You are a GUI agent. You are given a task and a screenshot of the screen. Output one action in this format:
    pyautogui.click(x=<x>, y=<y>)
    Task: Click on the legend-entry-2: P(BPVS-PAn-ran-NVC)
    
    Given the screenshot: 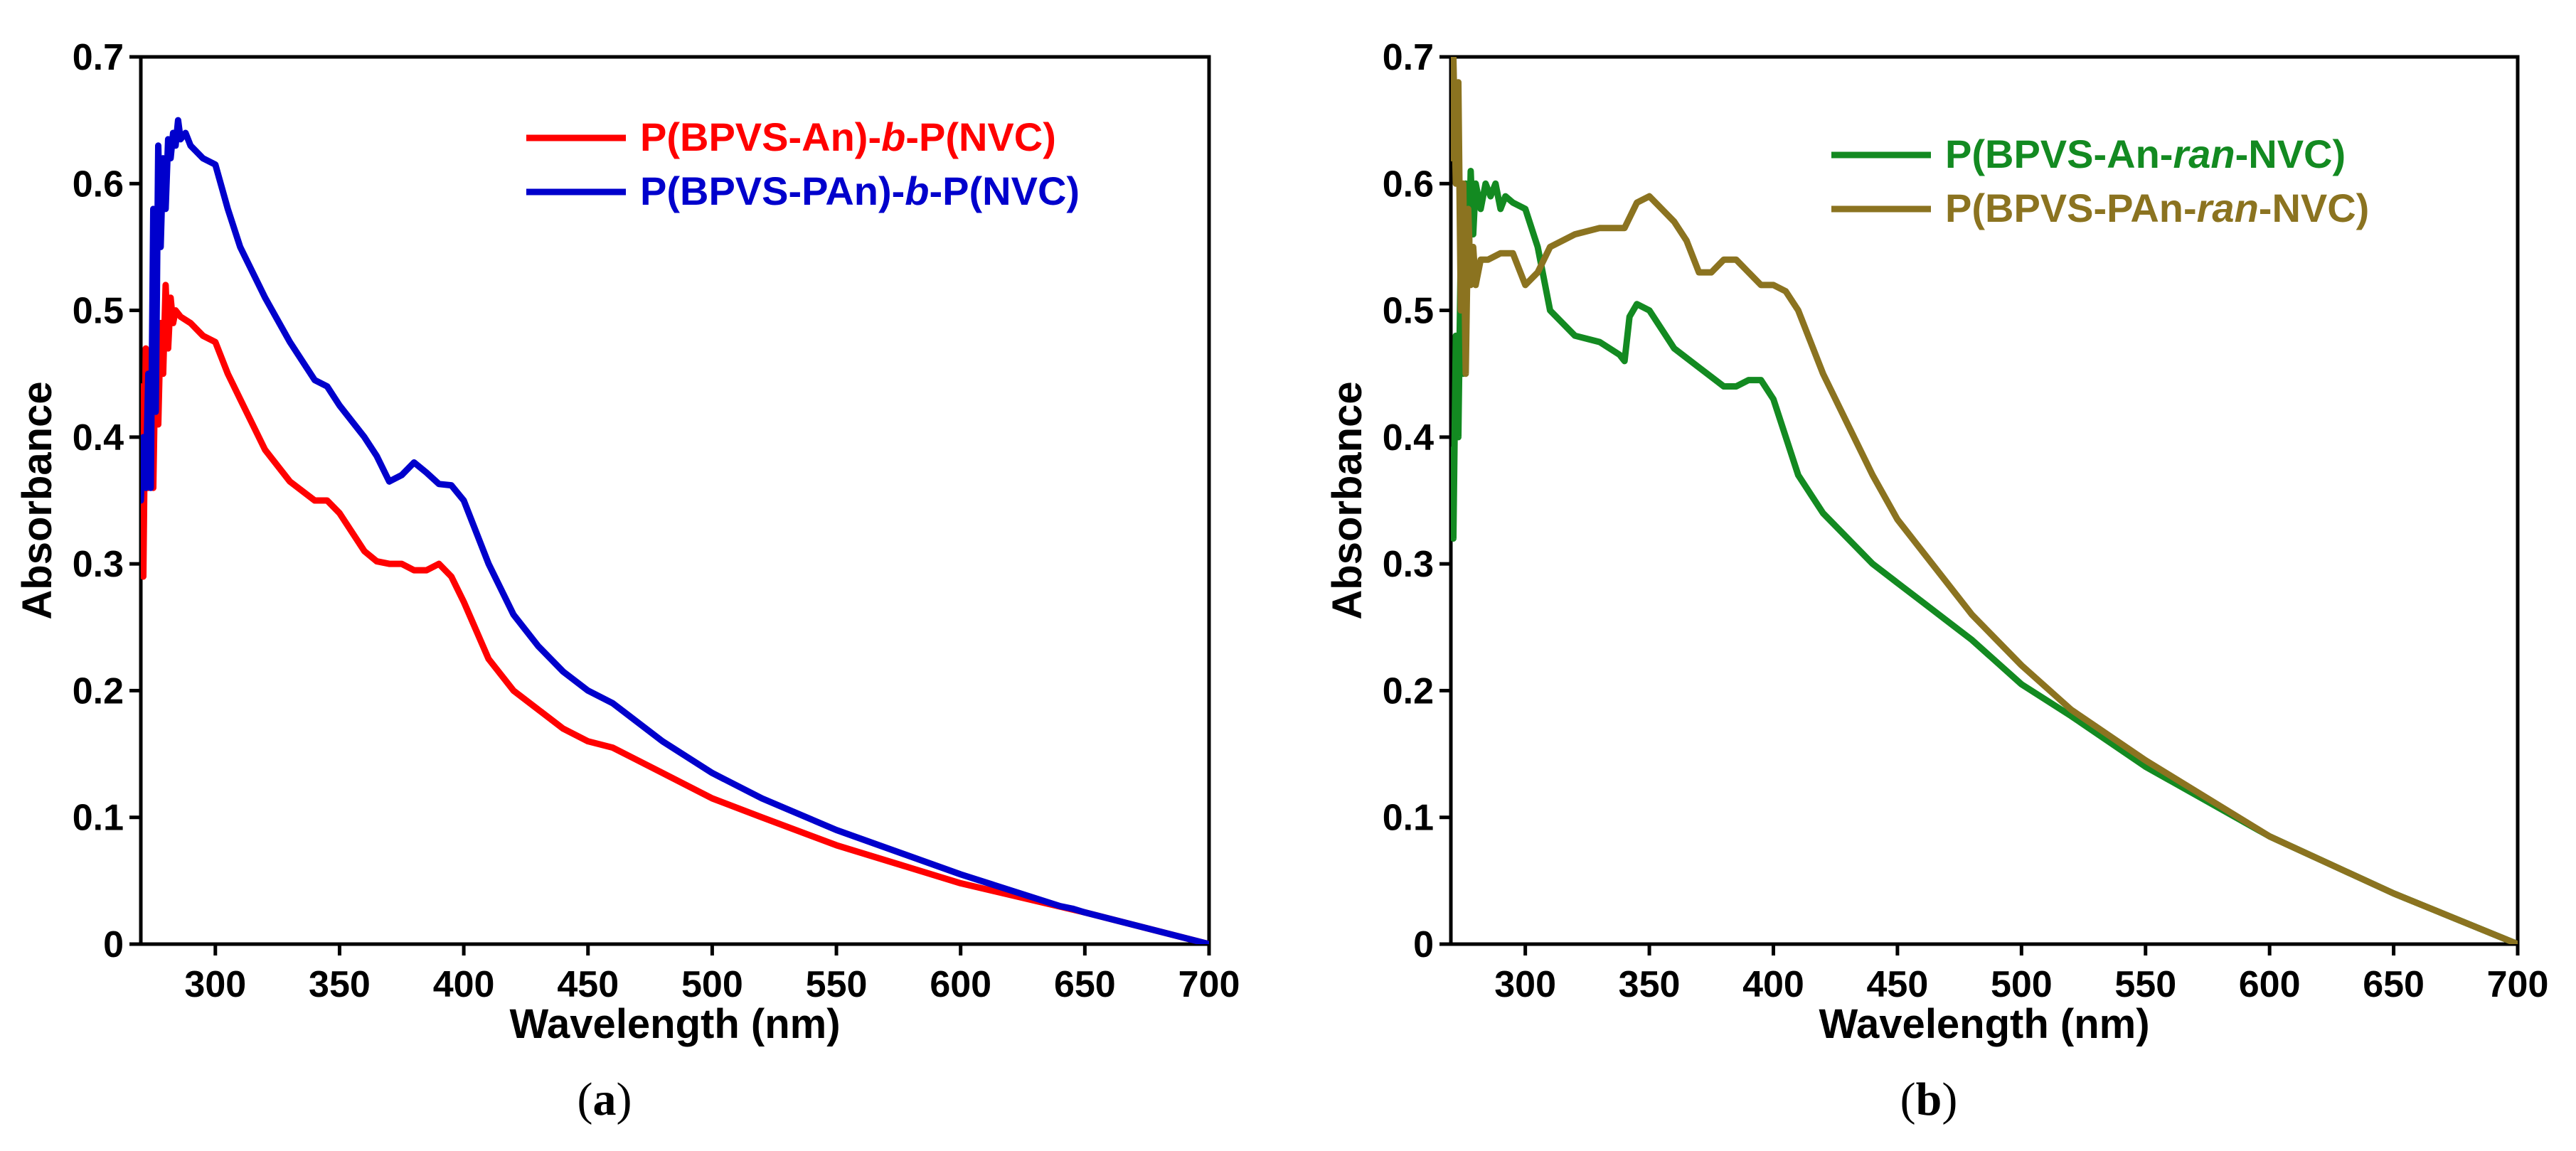 What is the action you would take?
    pyautogui.click(x=2157, y=208)
    